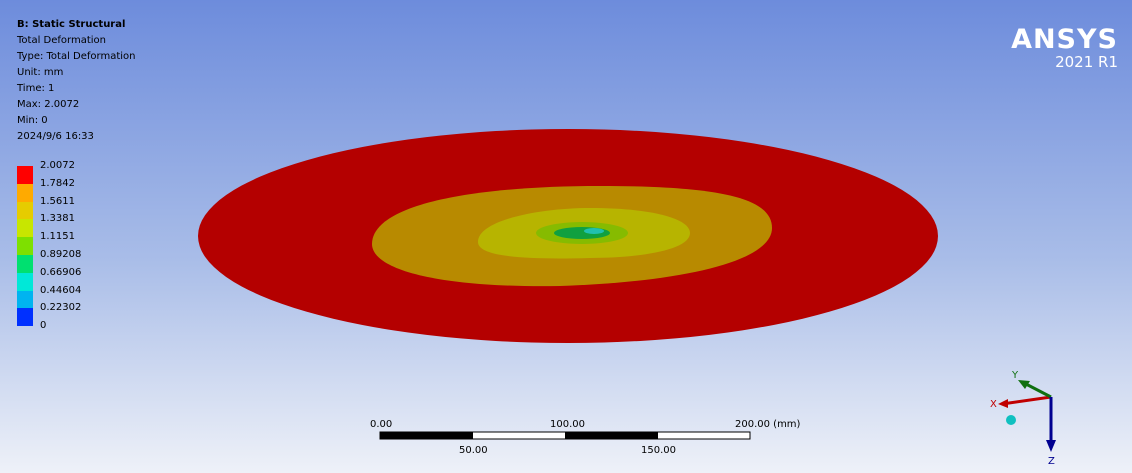 This screenshot has height=473, width=1132. What do you see at coordinates (1064, 39) in the screenshot?
I see `logo-brand: ANSYS` at bounding box center [1064, 39].